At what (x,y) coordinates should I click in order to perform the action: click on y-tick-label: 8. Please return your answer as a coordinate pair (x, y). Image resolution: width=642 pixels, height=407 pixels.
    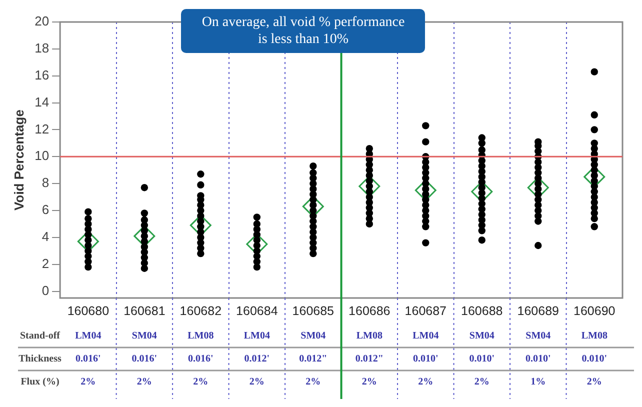
    Looking at the image, I should click on (46, 182).